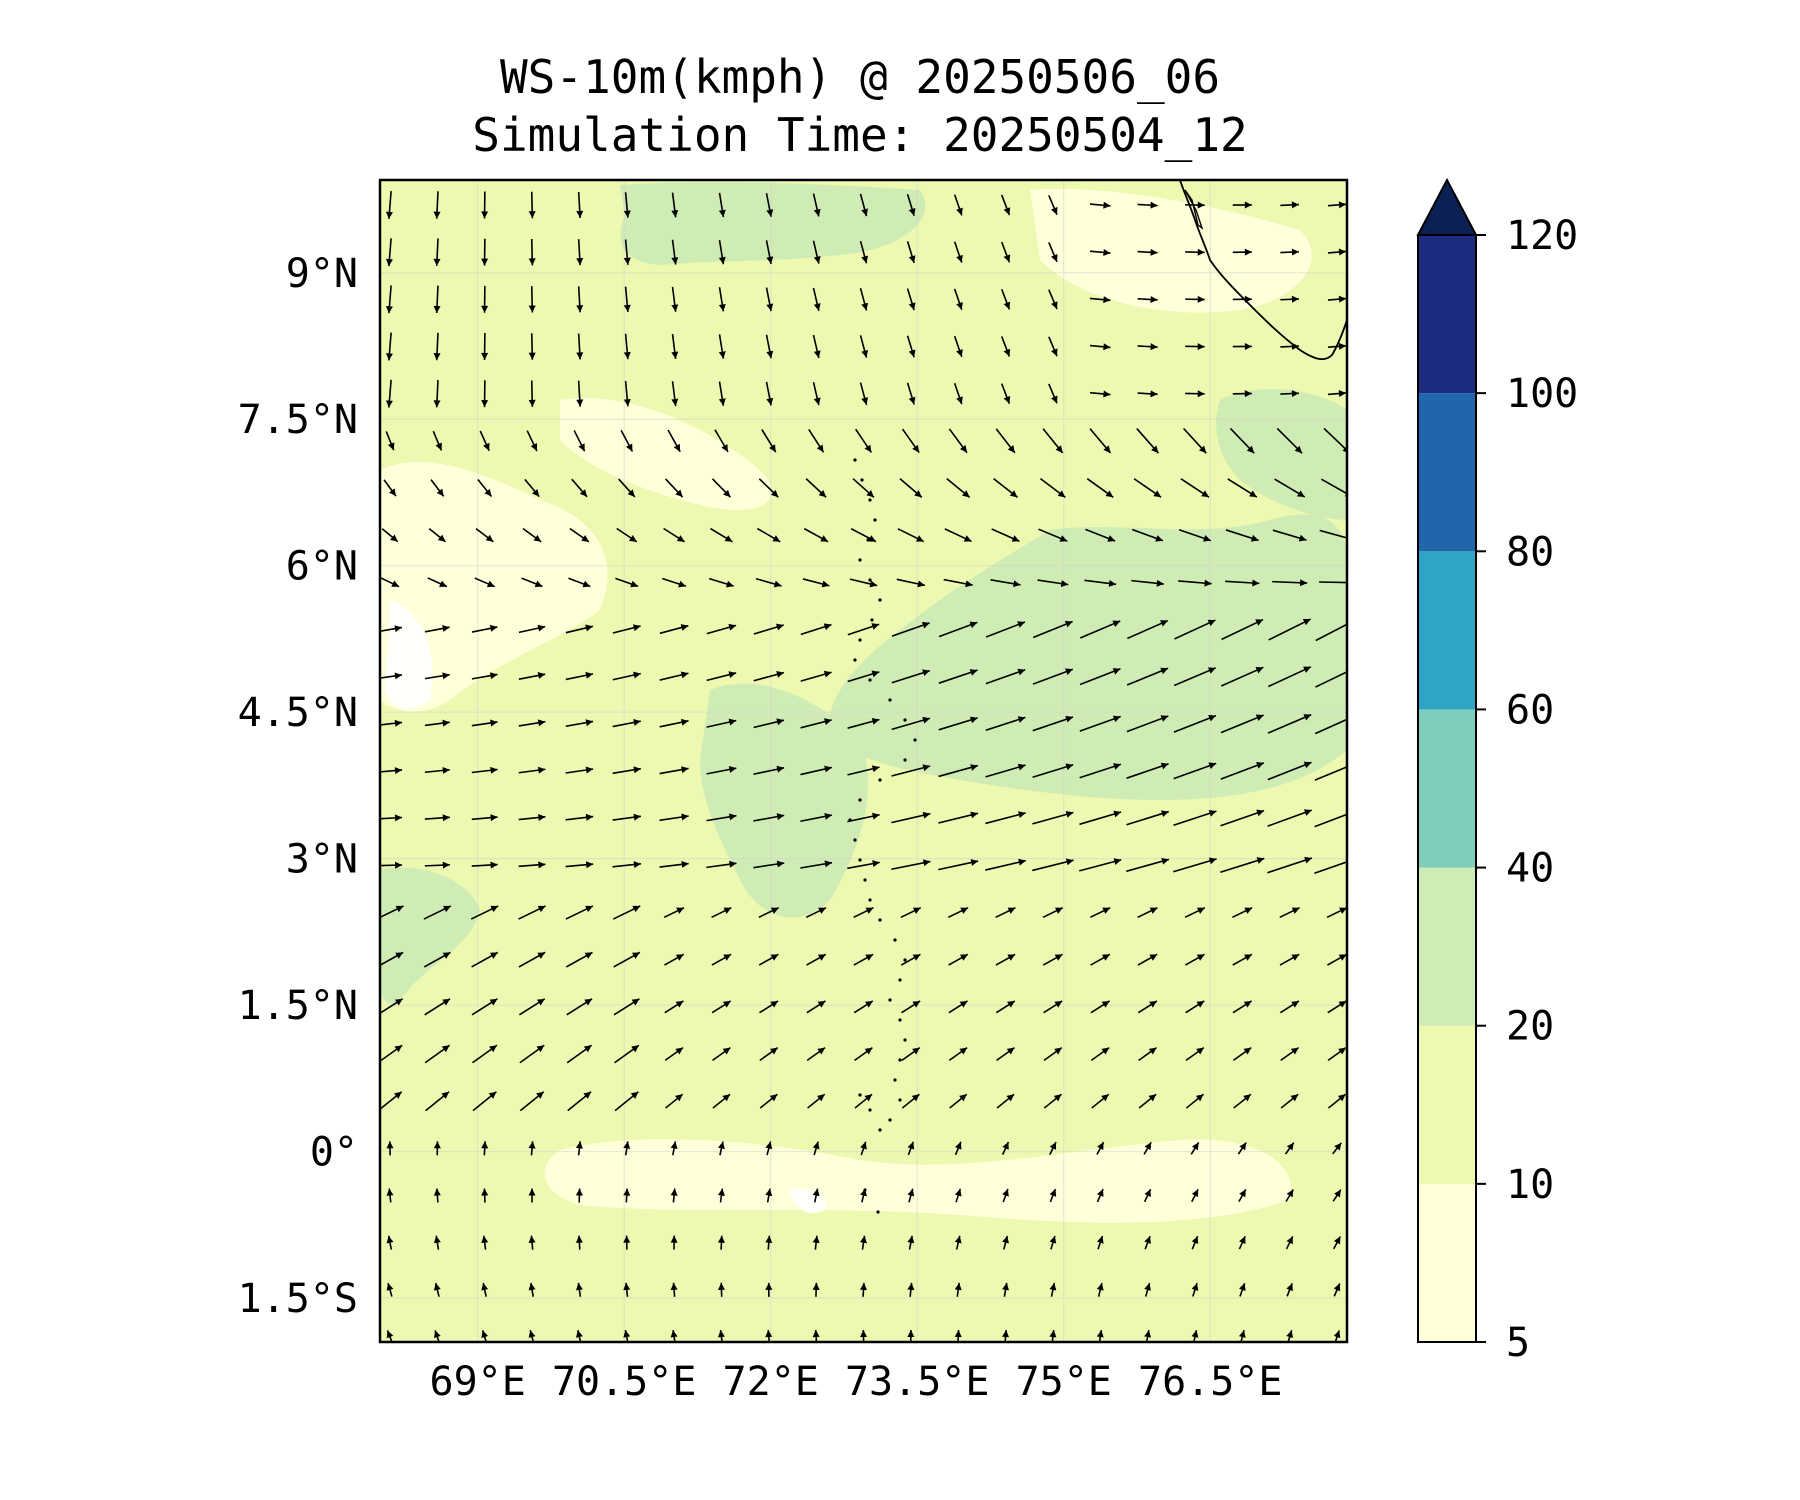 Image resolution: width=1800 pixels, height=1500 pixels. I want to click on title-line-simulation-time: Simulation Time: 20250504_12, so click(860, 135).